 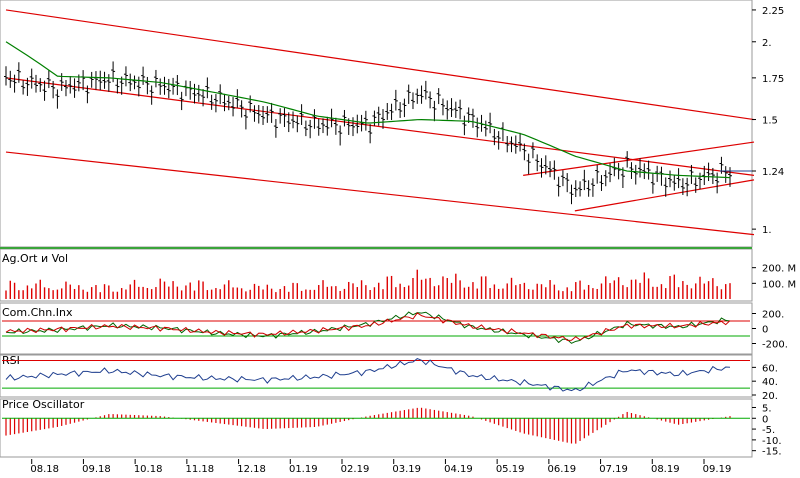 I want to click on price-axis-tick-label: 2., so click(x=767, y=43).